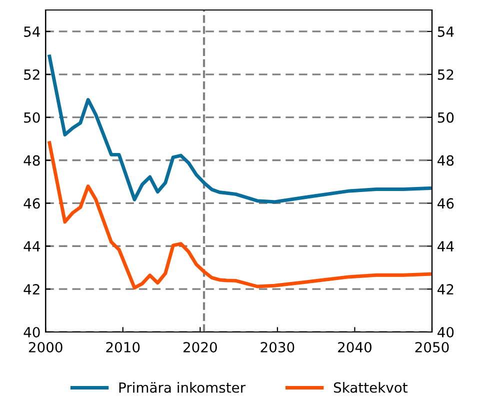 The image size is (480, 400). What do you see at coordinates (355, 347) in the screenshot?
I see `x-tick-label: 2040` at bounding box center [355, 347].